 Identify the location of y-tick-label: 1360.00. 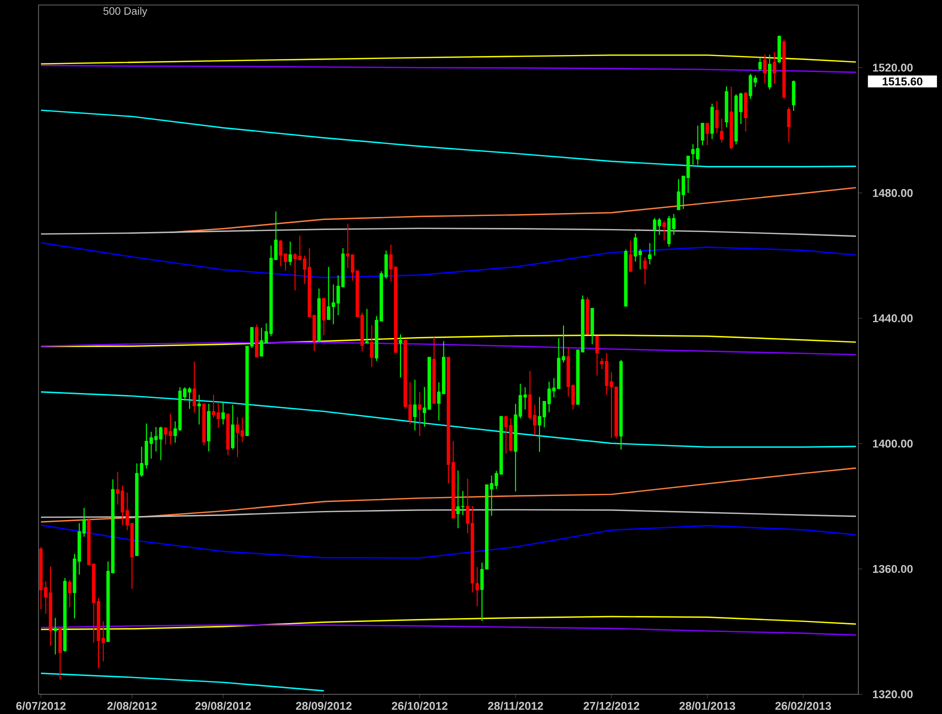
(893, 568).